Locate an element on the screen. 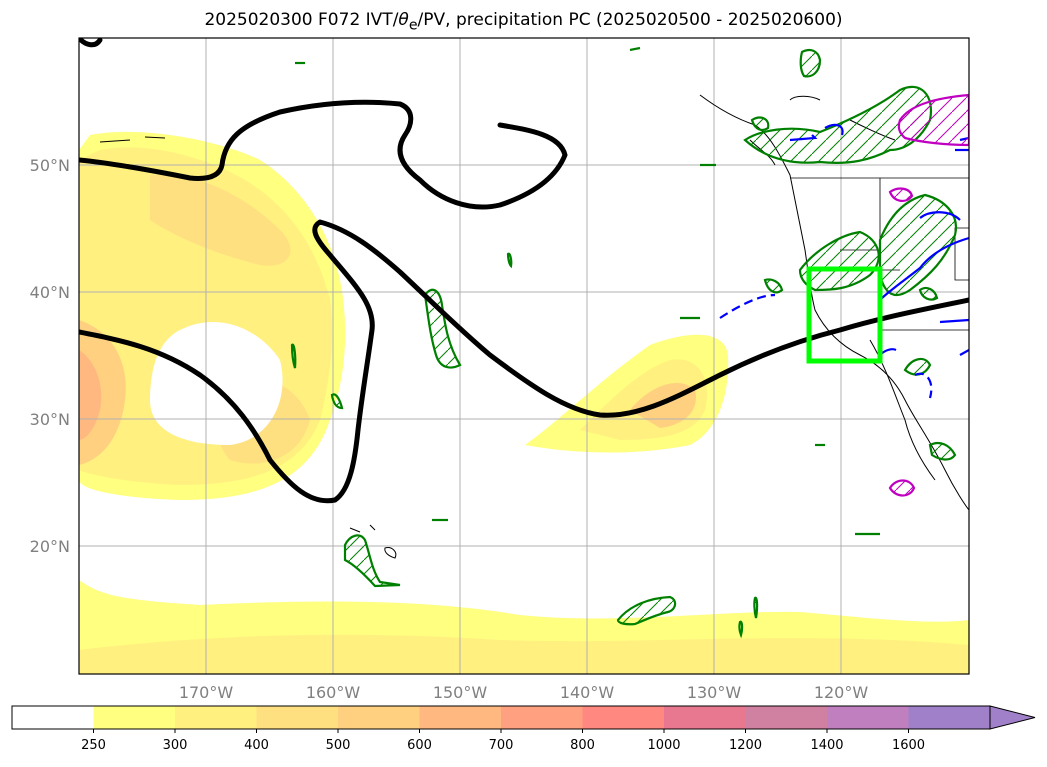 The height and width of the screenshot is (767, 1047). lat-tick-label: 40°N is located at coordinates (50, 292).